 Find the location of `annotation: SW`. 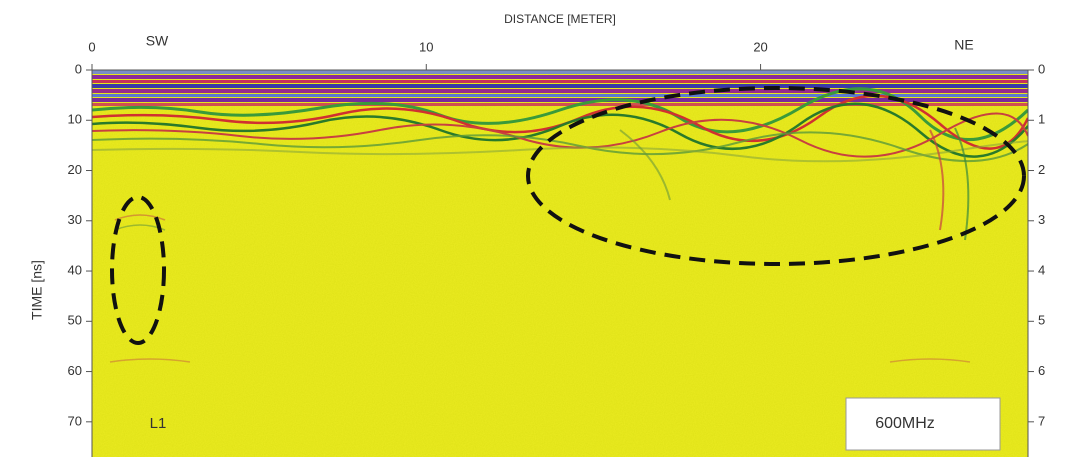

annotation: SW is located at coordinates (157, 41).